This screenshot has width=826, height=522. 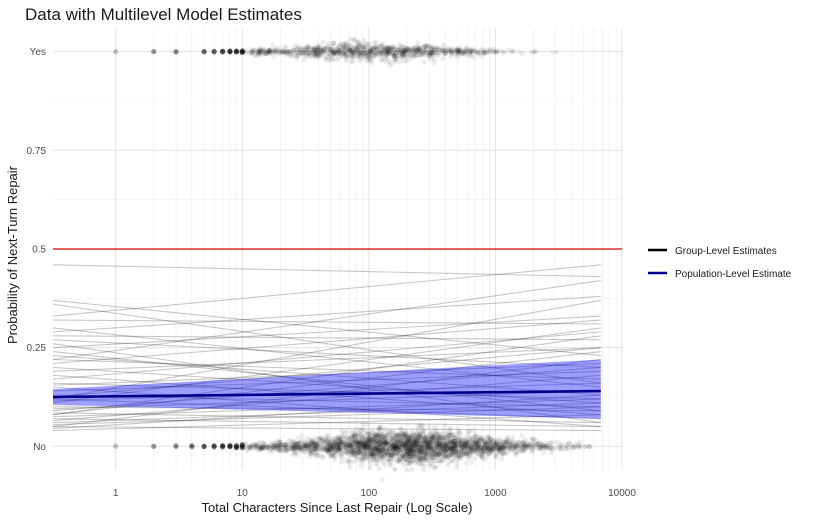 I want to click on x-tick-label: 10, so click(x=243, y=493).